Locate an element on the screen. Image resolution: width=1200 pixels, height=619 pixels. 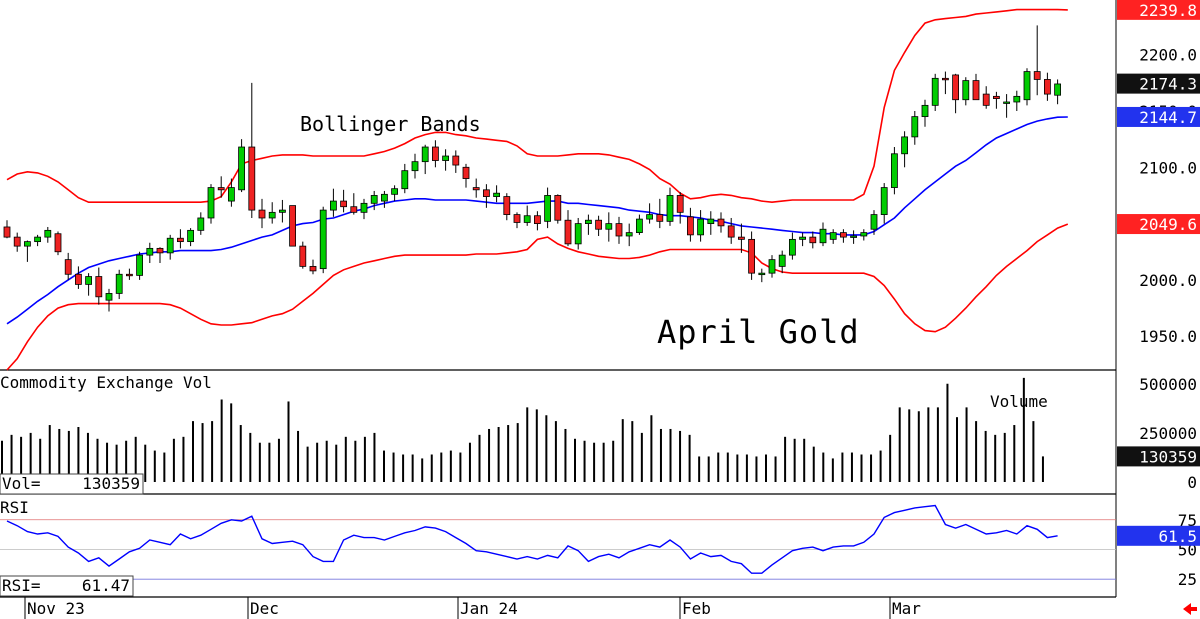
rsi-flag-box is located at coordinates (1158, 535).